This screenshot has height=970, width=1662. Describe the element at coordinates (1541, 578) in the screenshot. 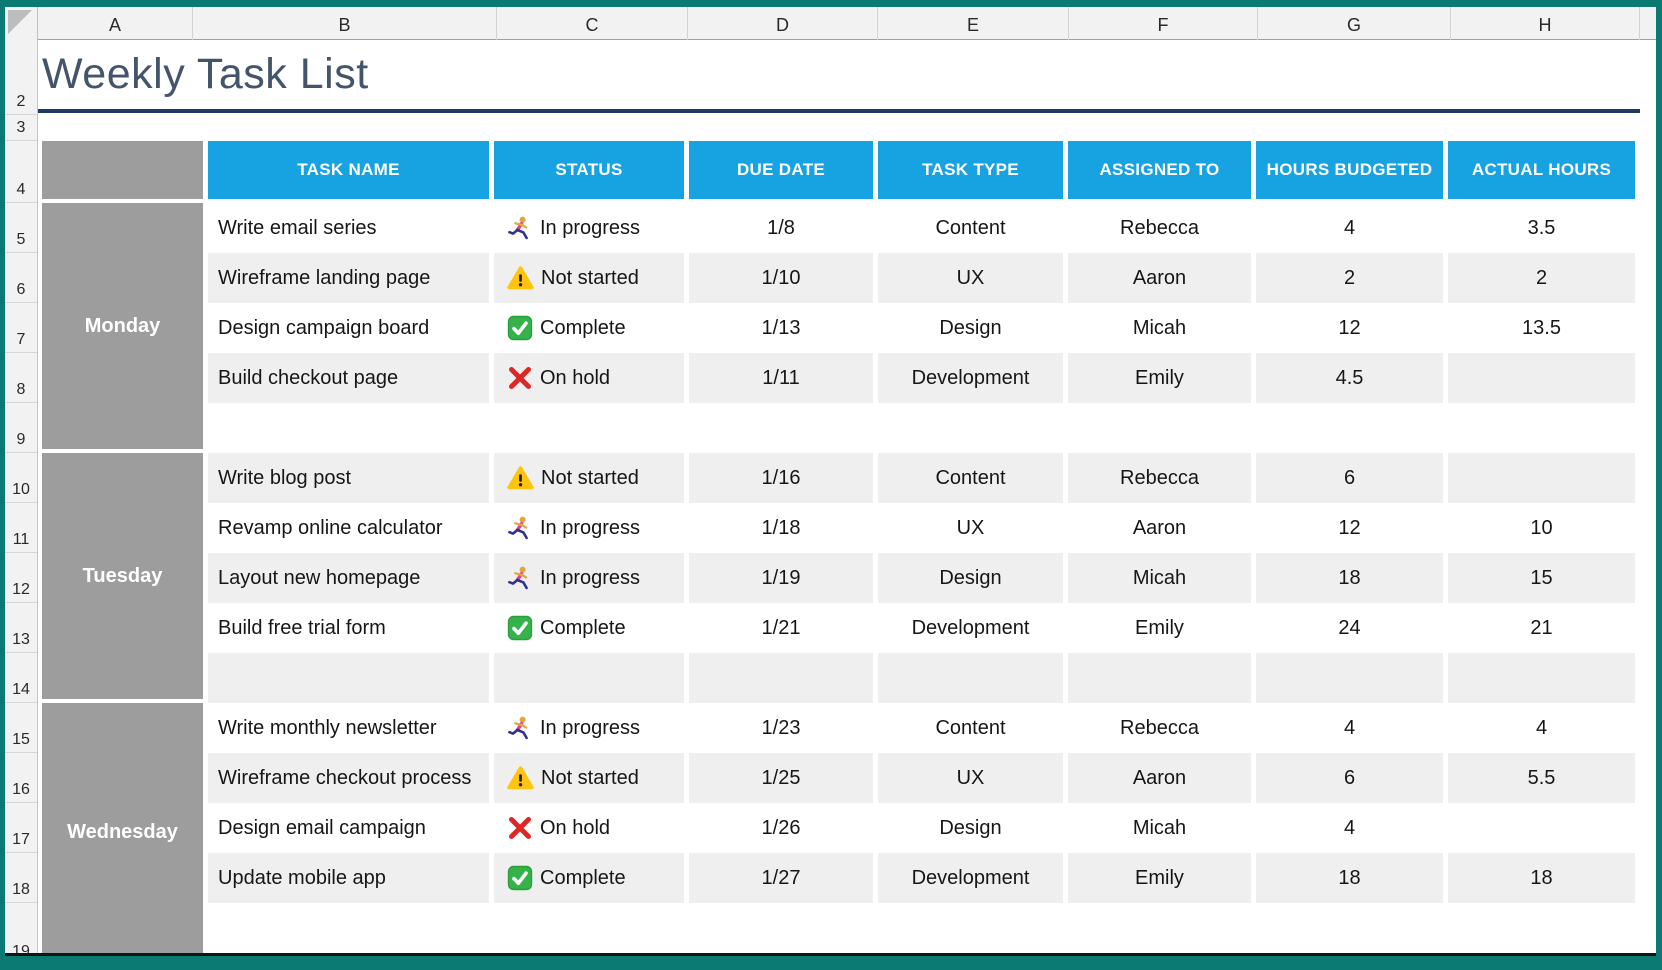

I see `actual-cell: 15` at that location.